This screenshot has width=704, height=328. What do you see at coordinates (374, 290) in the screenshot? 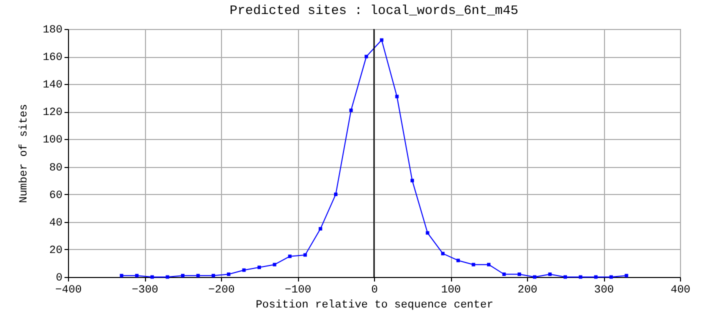
I see `x-tick-label: 0` at bounding box center [374, 290].